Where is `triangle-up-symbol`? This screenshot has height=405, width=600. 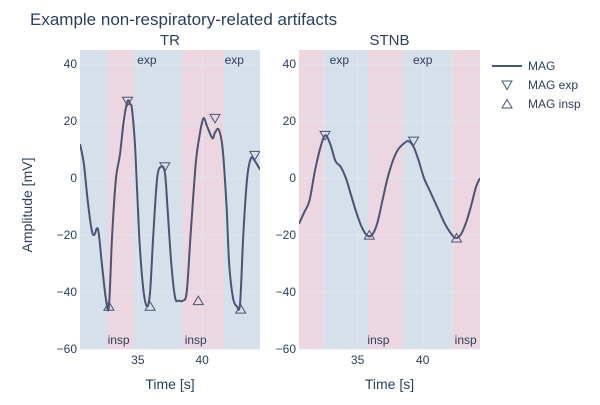
triangle-up-symbol is located at coordinates (507, 103).